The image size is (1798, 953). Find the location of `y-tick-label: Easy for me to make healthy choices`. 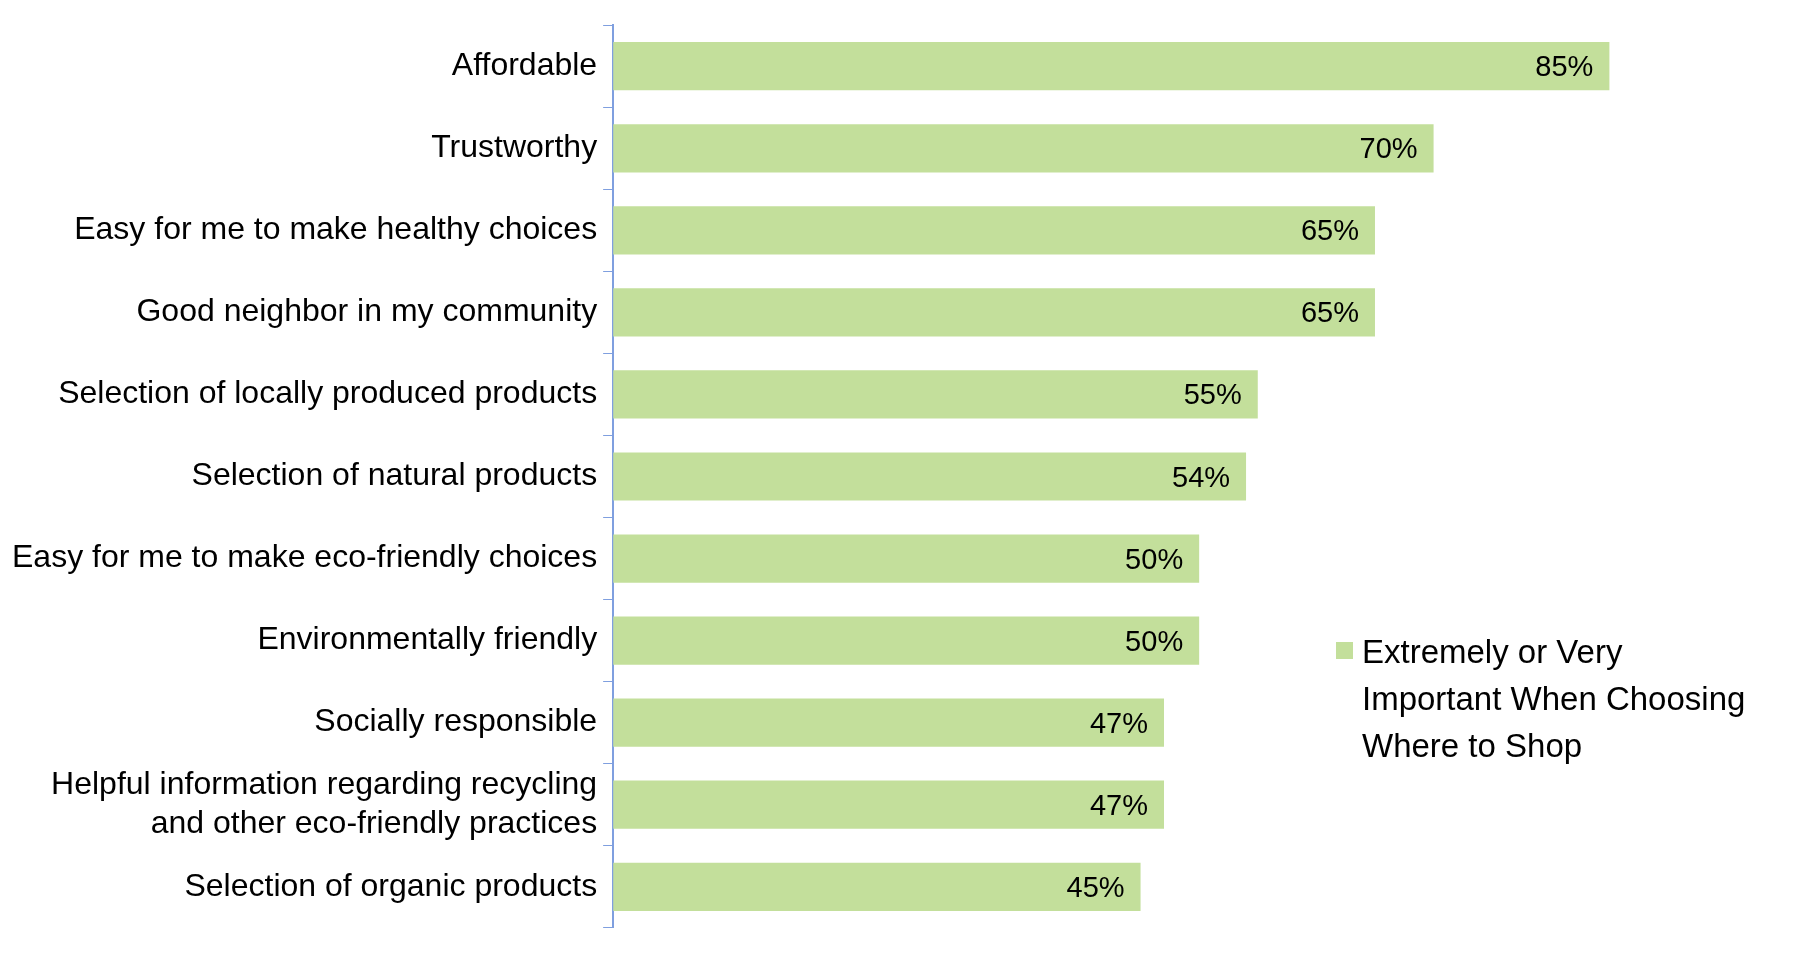

y-tick-label: Easy for me to make healthy choices is located at coordinates (336, 228).